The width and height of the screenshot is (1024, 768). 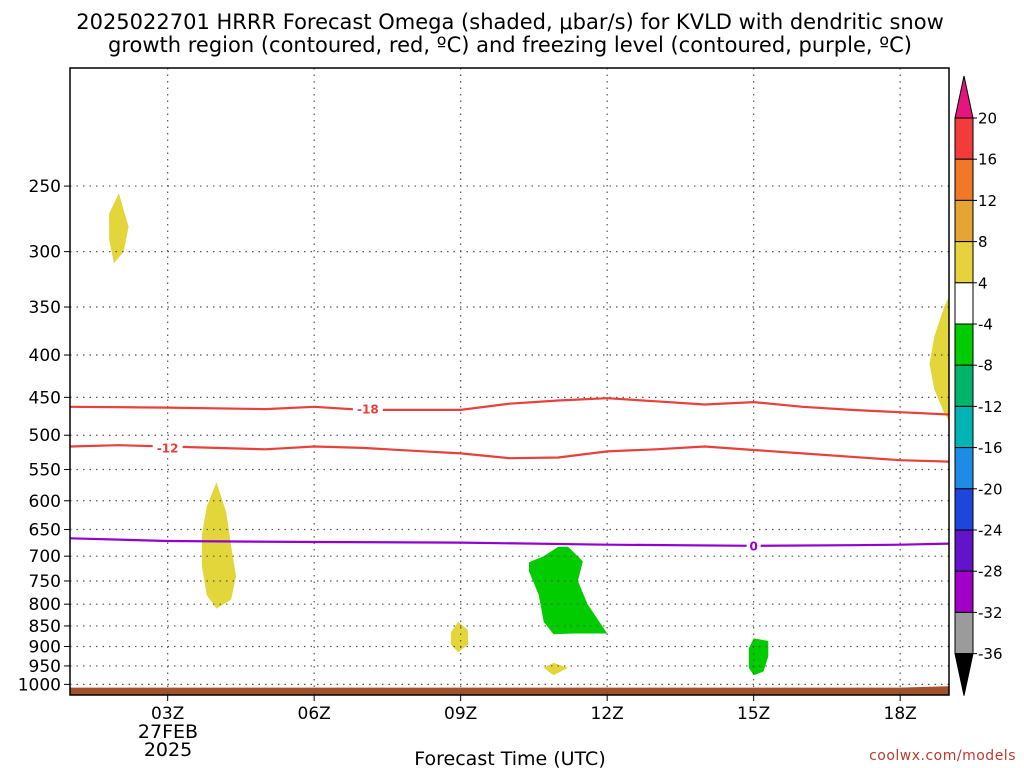 I want to click on colorbar-label--32: -32, so click(x=990, y=613).